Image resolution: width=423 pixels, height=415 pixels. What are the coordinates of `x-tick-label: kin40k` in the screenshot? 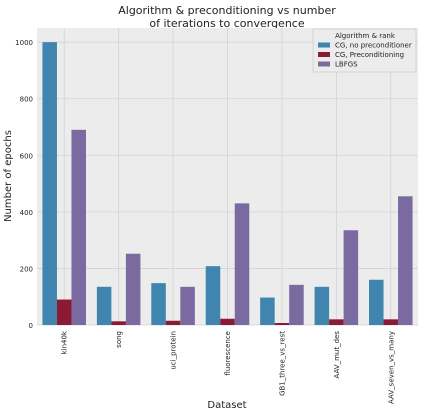 It's located at (65, 342).